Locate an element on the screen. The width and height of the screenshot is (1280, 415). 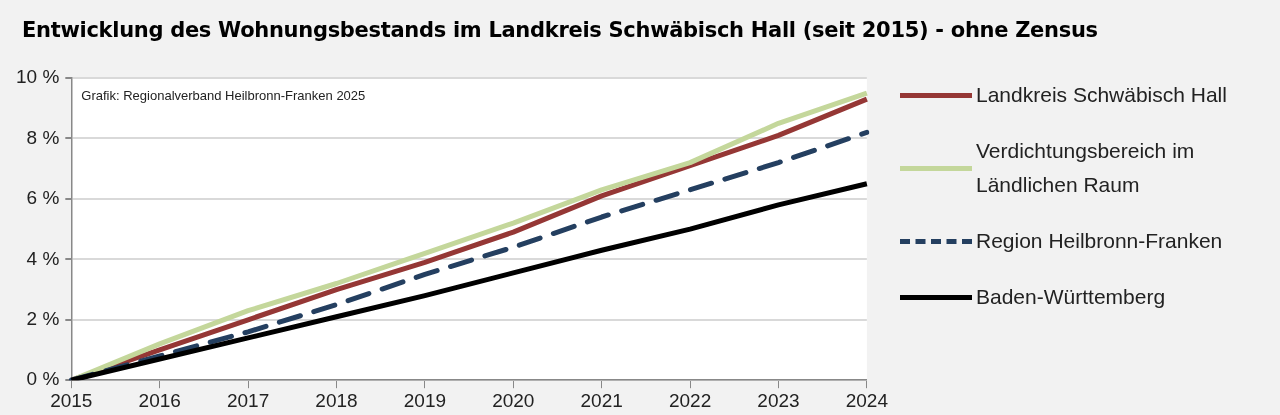
legend-label: Landkreis Schwäbisch Hall is located at coordinates (1102, 95).